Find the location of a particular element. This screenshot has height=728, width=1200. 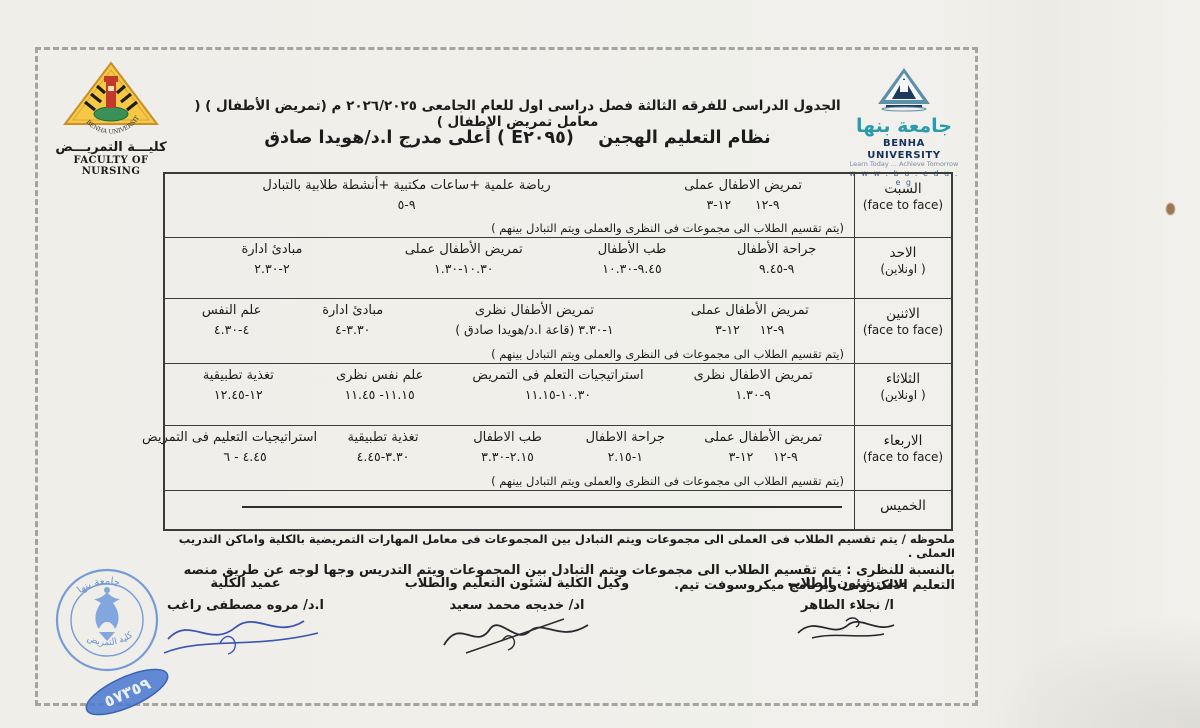

thursday-divider-line is located at coordinates (542, 507).